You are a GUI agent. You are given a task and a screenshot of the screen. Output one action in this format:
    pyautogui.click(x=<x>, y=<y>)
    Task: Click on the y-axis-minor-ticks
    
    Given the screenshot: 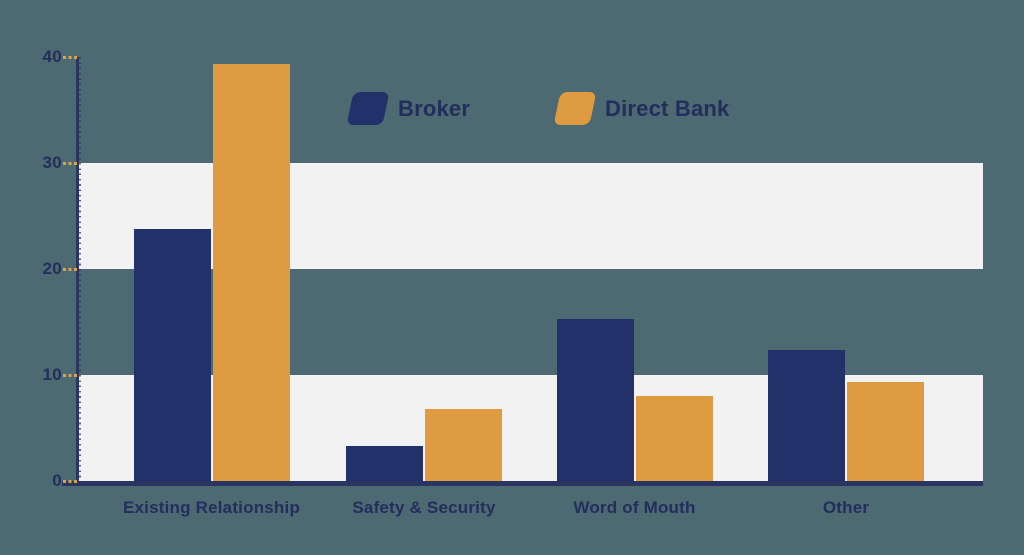 What is the action you would take?
    pyautogui.click(x=80, y=269)
    